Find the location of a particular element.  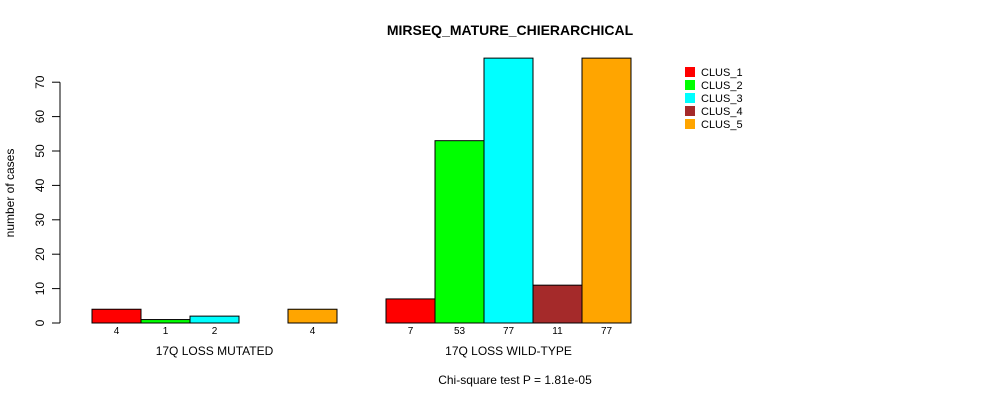

y-tick-label: 20 is located at coordinates (40, 254).